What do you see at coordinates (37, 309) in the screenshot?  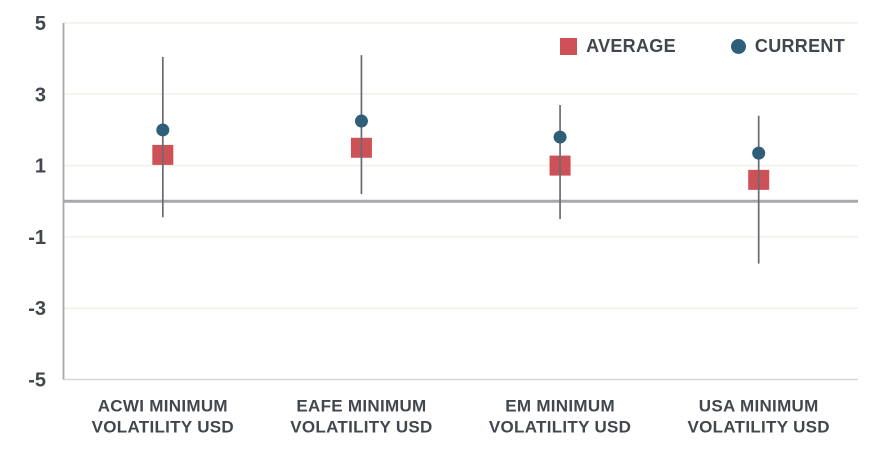 I see `y-axis-tick-label: -3` at bounding box center [37, 309].